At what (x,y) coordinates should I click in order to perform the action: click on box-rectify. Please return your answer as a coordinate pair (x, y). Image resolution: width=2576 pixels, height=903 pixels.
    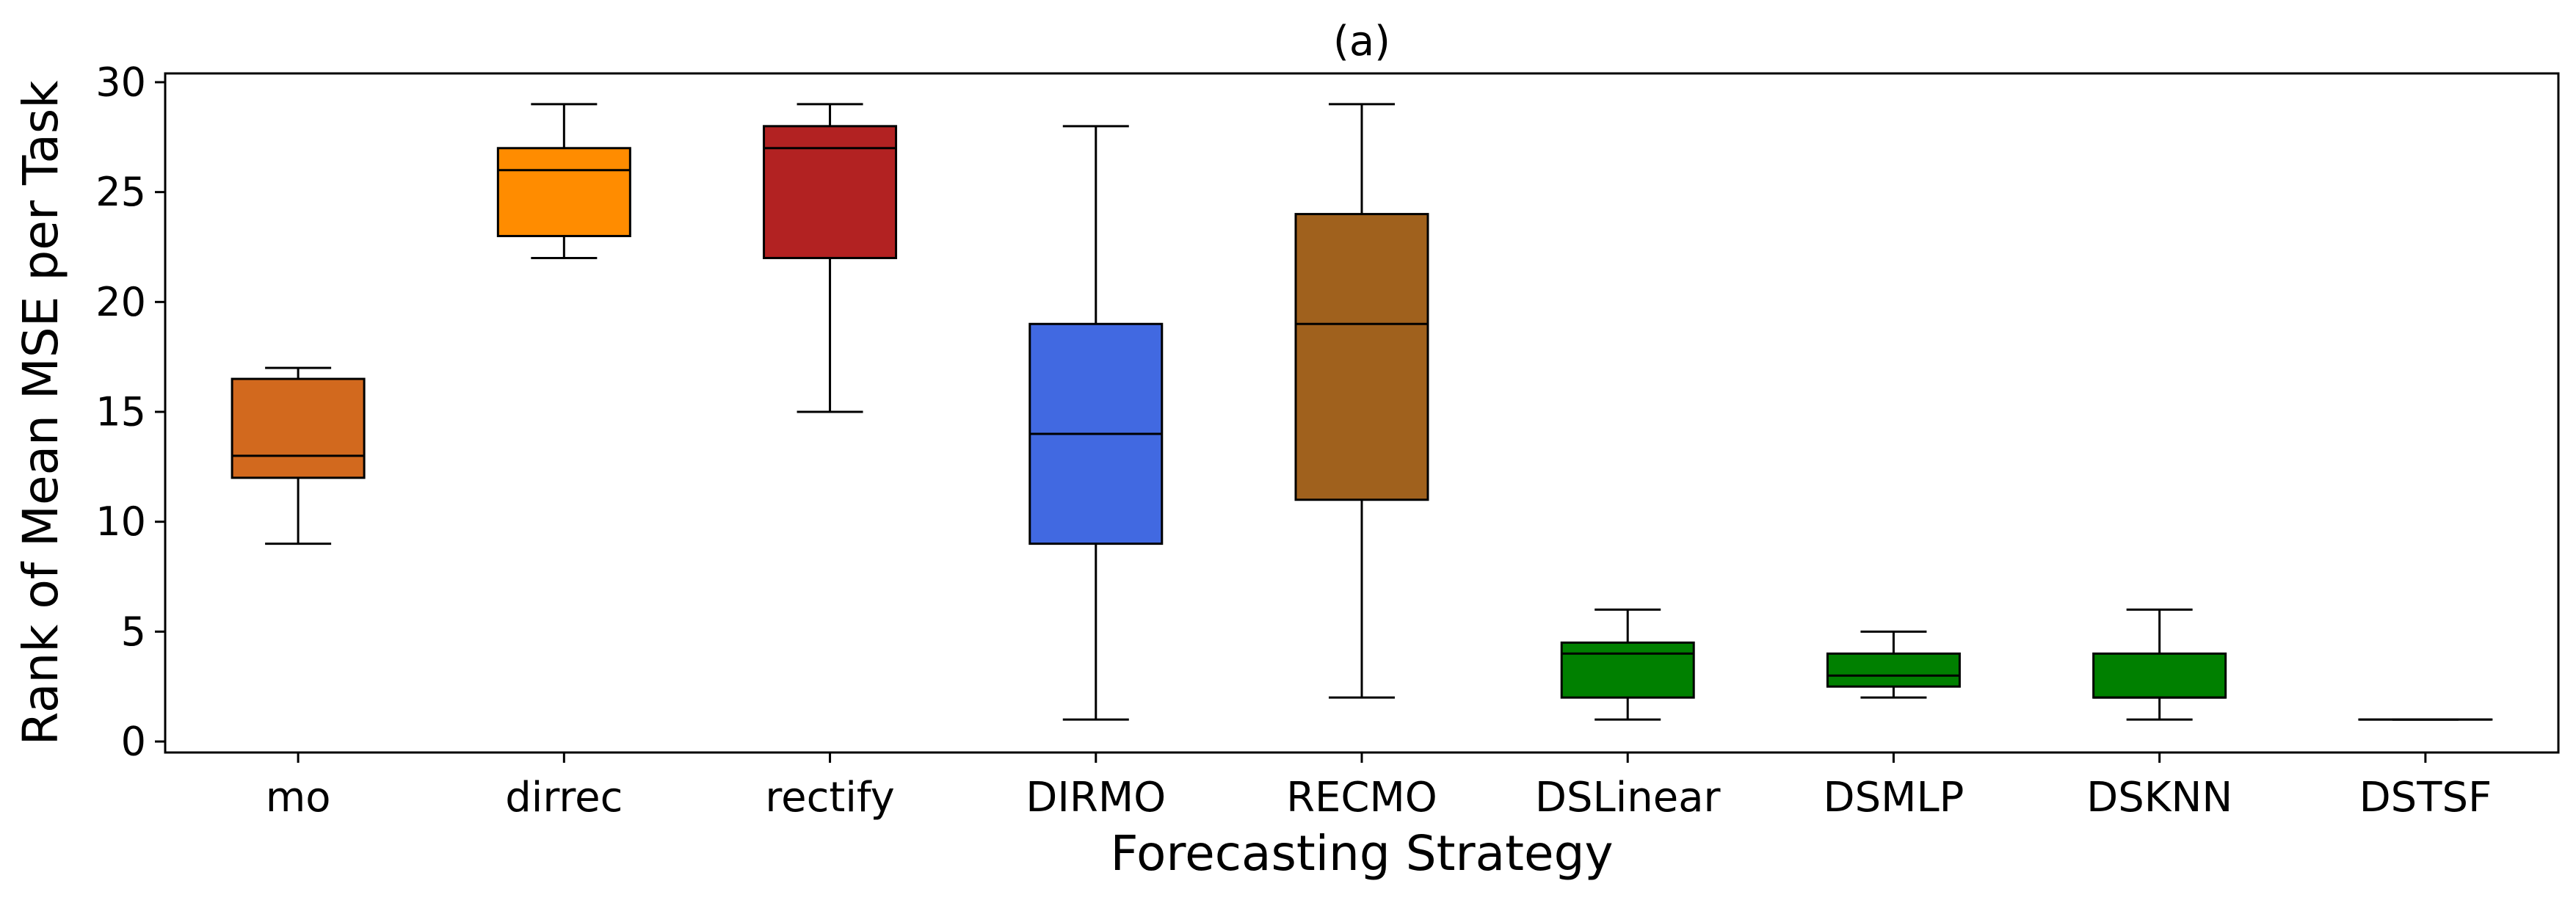
    Looking at the image, I should click on (831, 258).